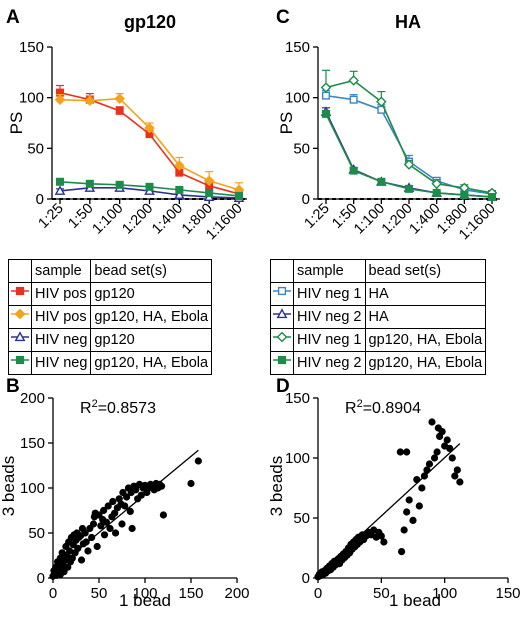  What do you see at coordinates (20, 271) in the screenshot?
I see `legend-header-blank` at bounding box center [20, 271].